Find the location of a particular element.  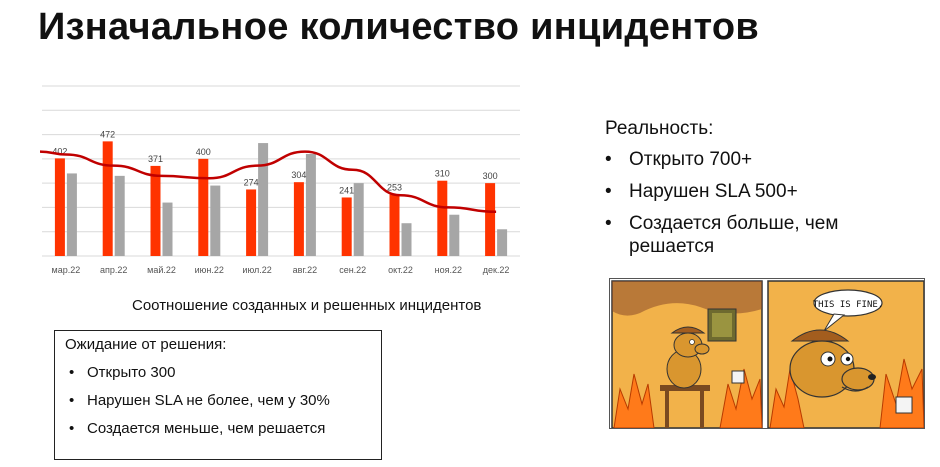

this-is-fine-meme: THIS IS FINE. is located at coordinates (767, 353).